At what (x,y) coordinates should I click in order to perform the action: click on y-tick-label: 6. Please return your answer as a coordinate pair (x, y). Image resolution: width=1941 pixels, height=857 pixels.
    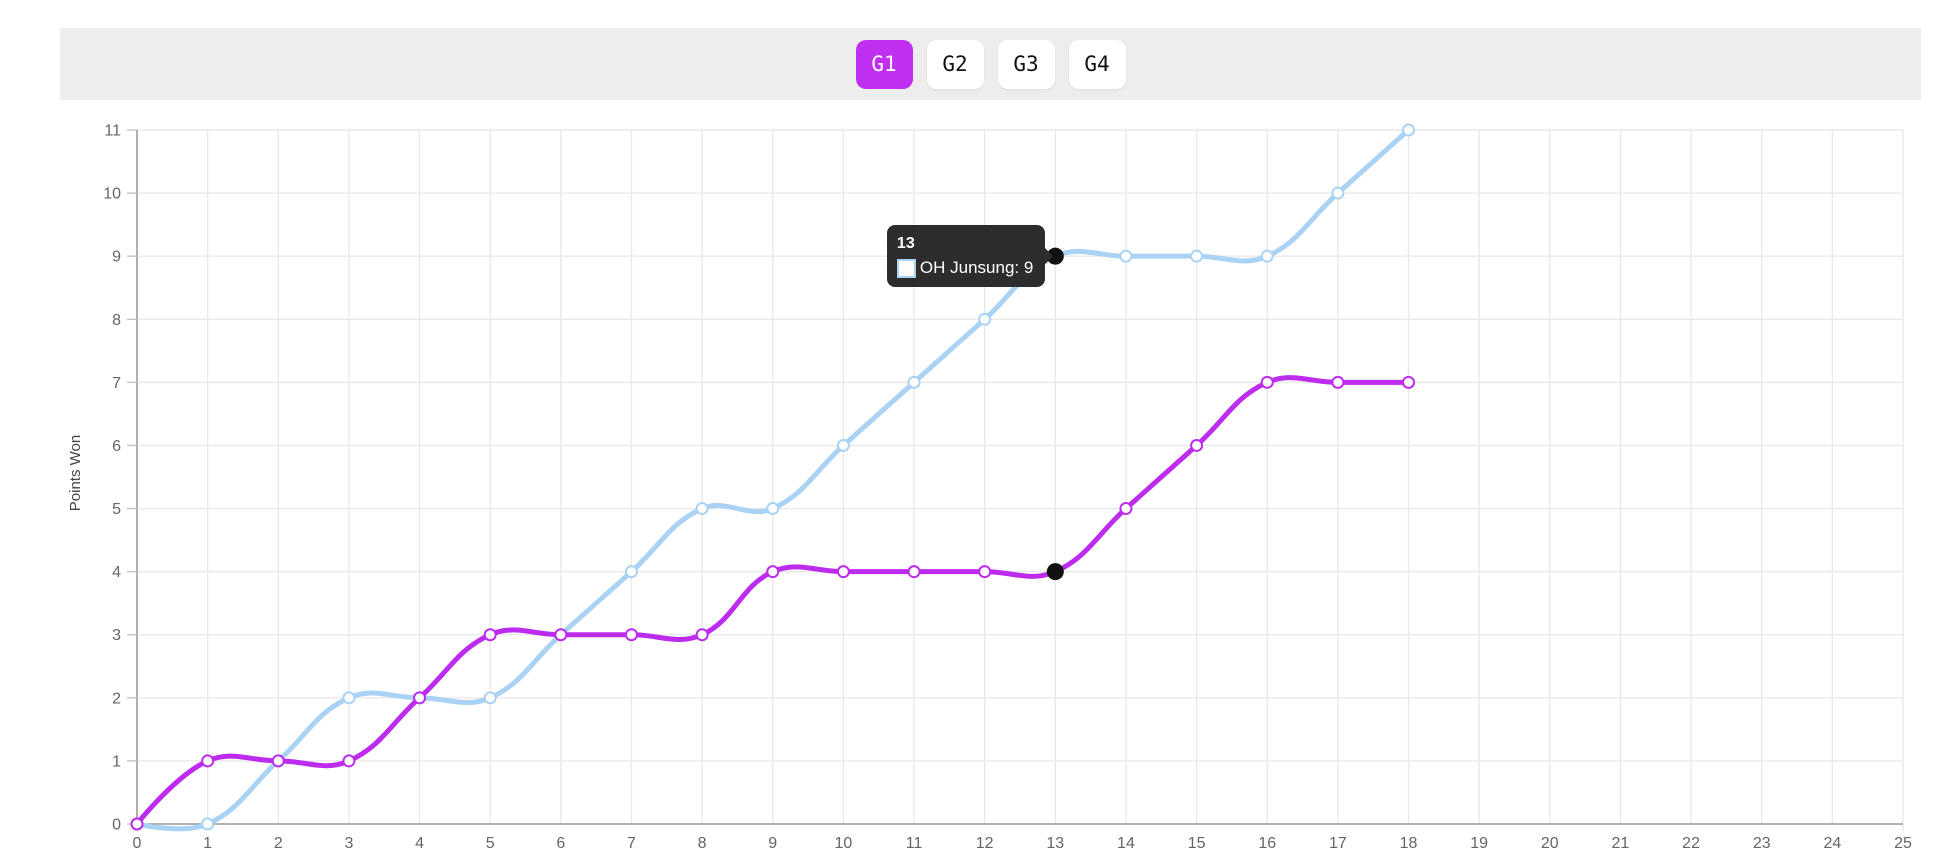
    Looking at the image, I should click on (116, 446).